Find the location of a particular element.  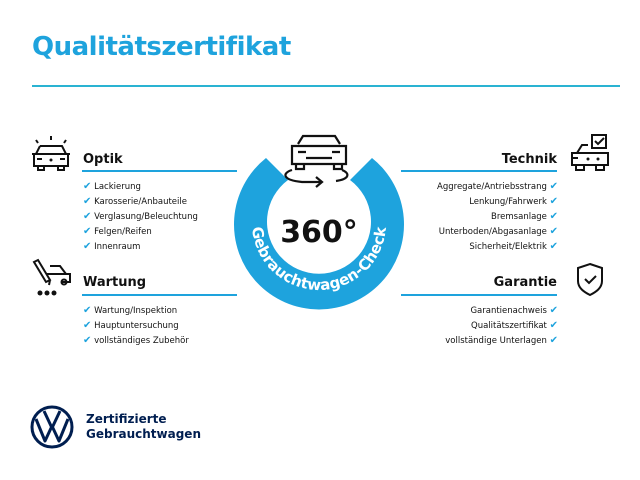

page-title: Qualitätszertifikat is located at coordinates (161, 47).